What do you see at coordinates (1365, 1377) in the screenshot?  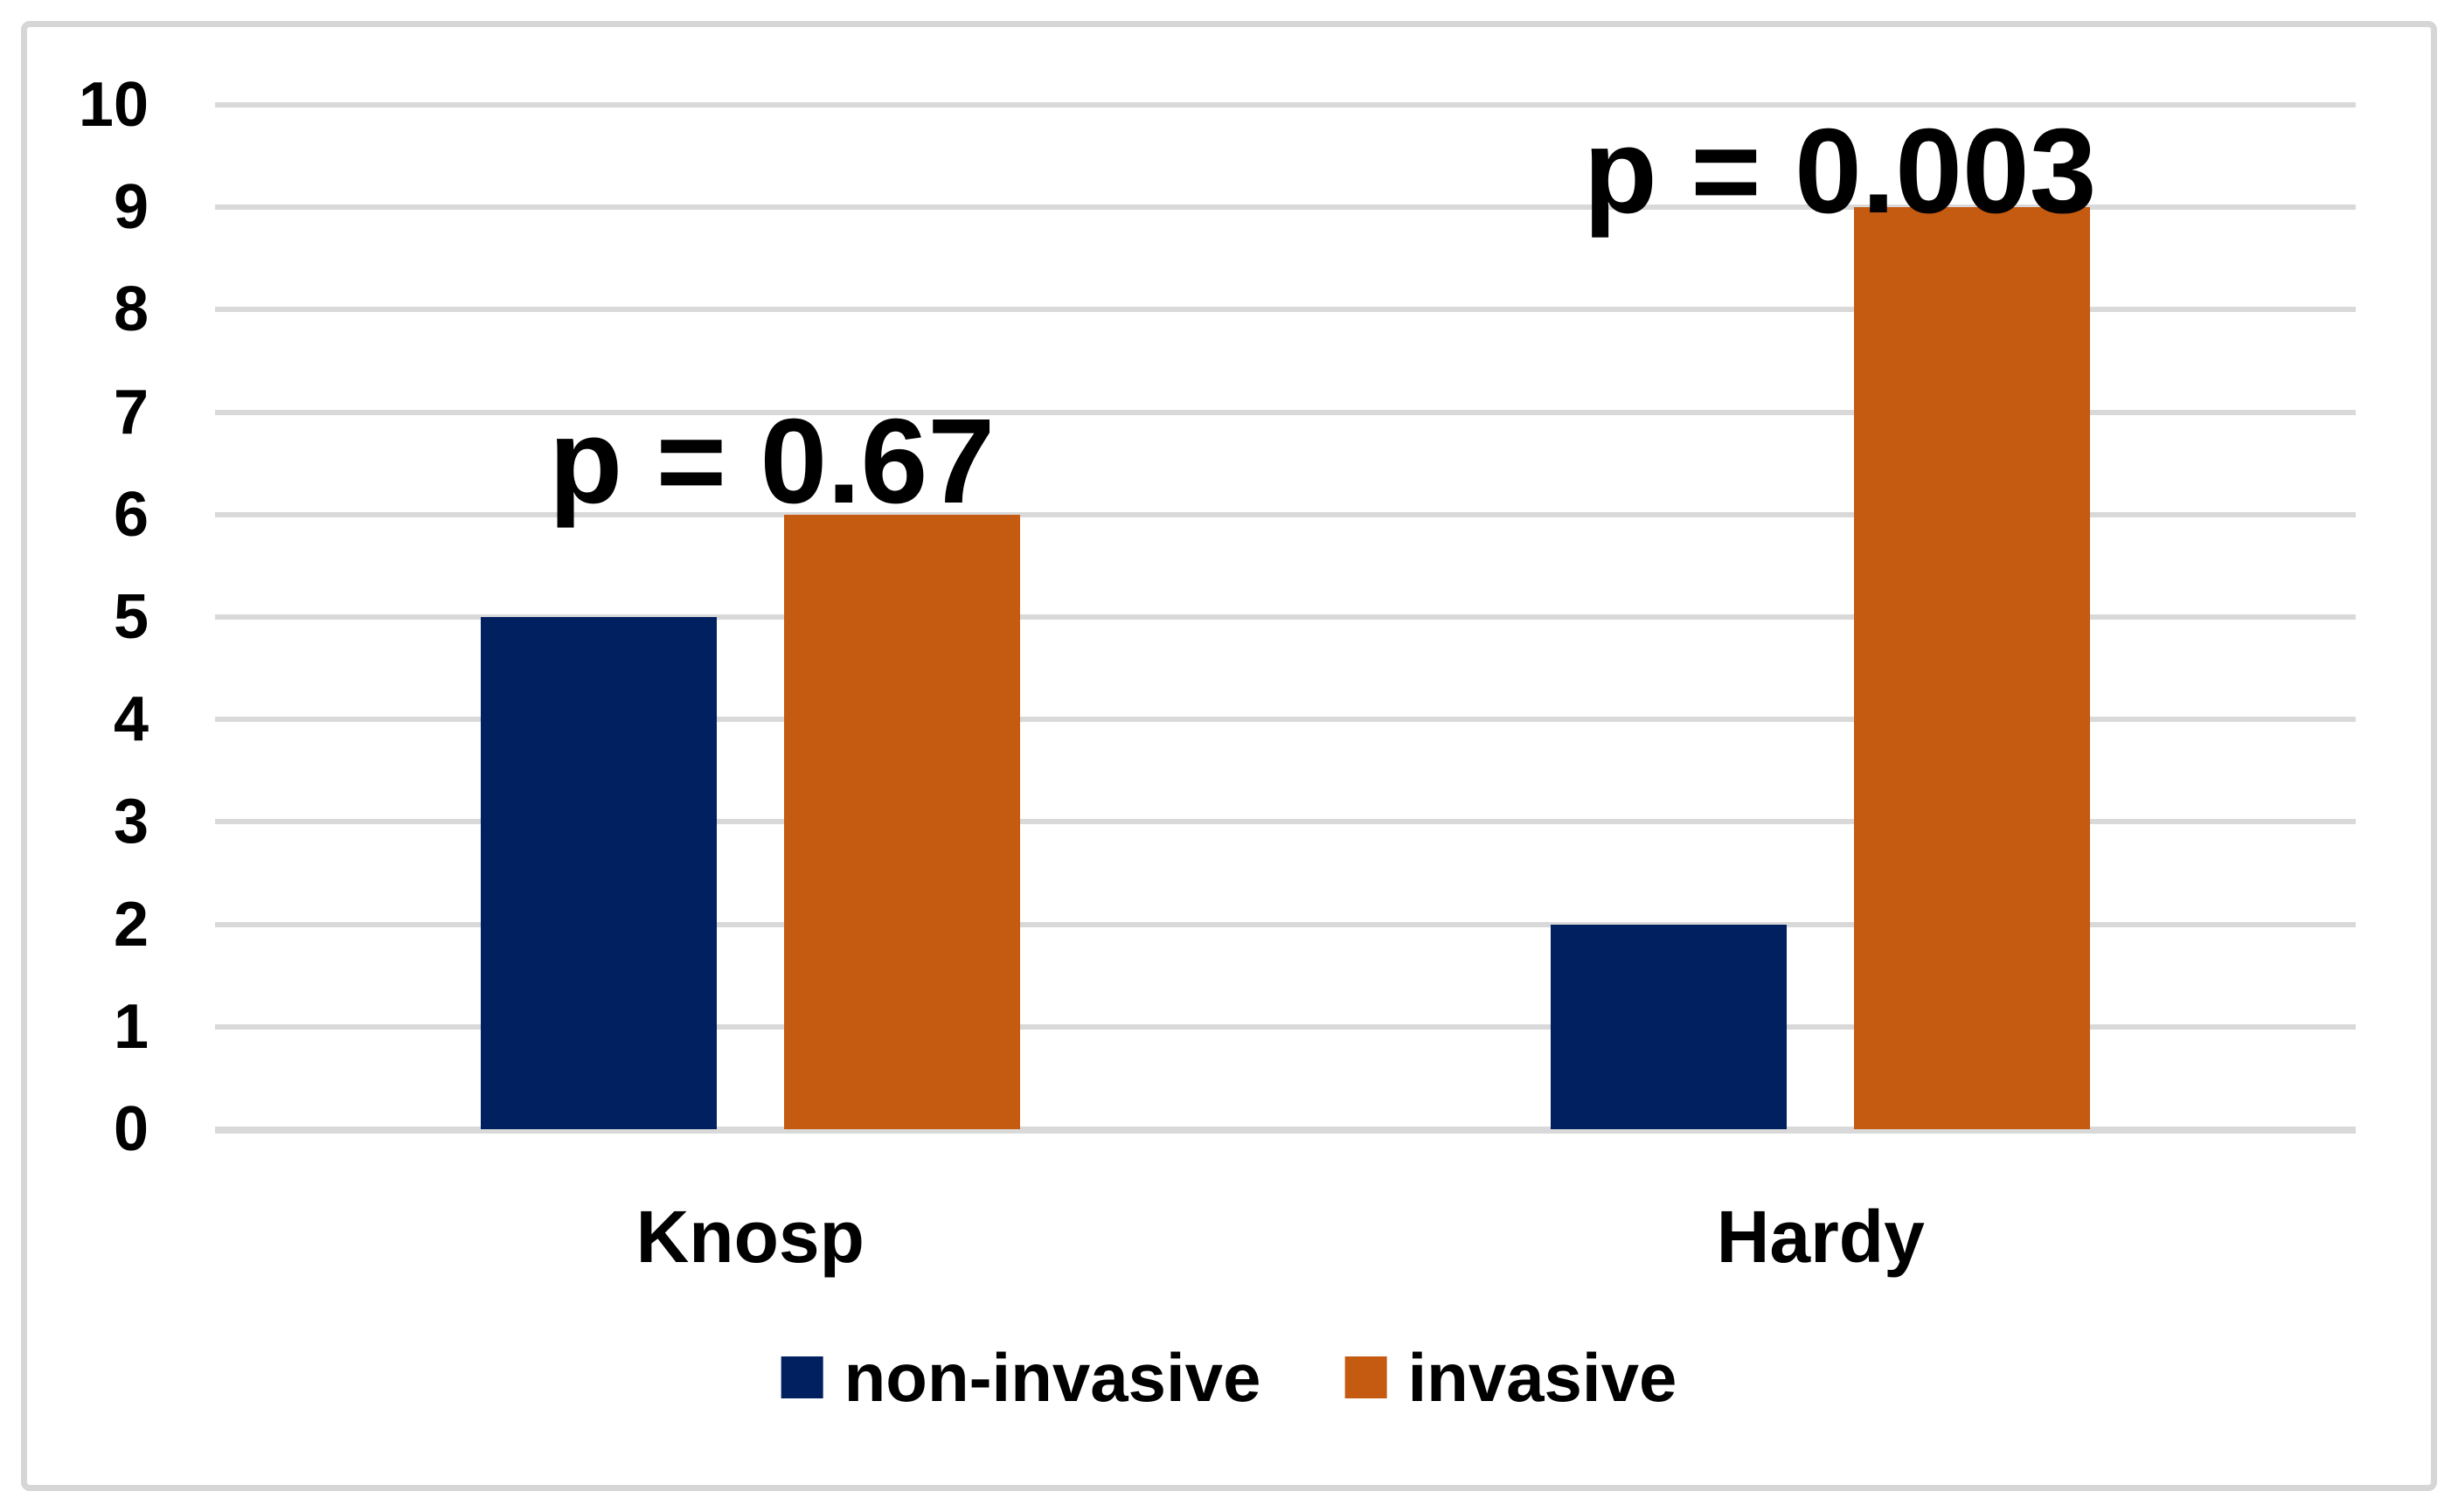 I see `invasive-swatch-icon` at bounding box center [1365, 1377].